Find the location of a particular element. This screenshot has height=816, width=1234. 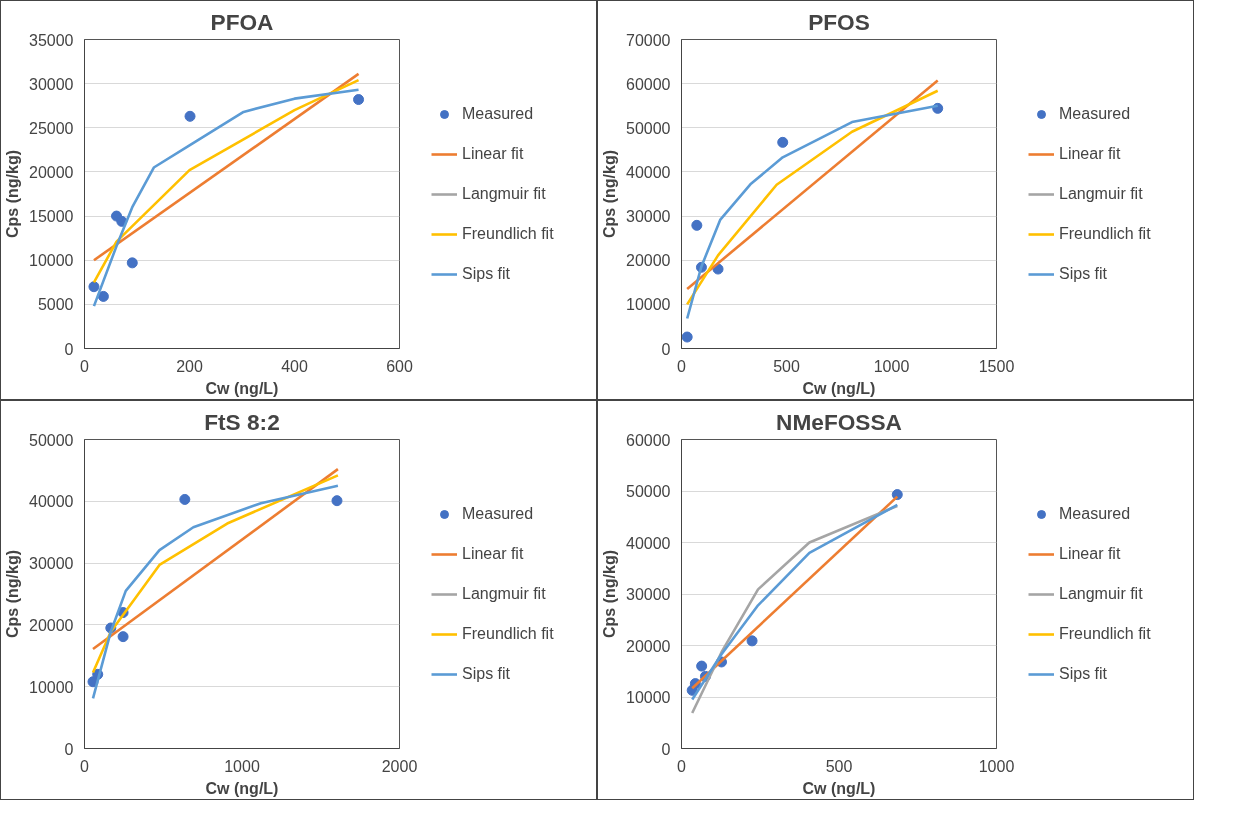

x-tick-label: 400 is located at coordinates (294, 366).